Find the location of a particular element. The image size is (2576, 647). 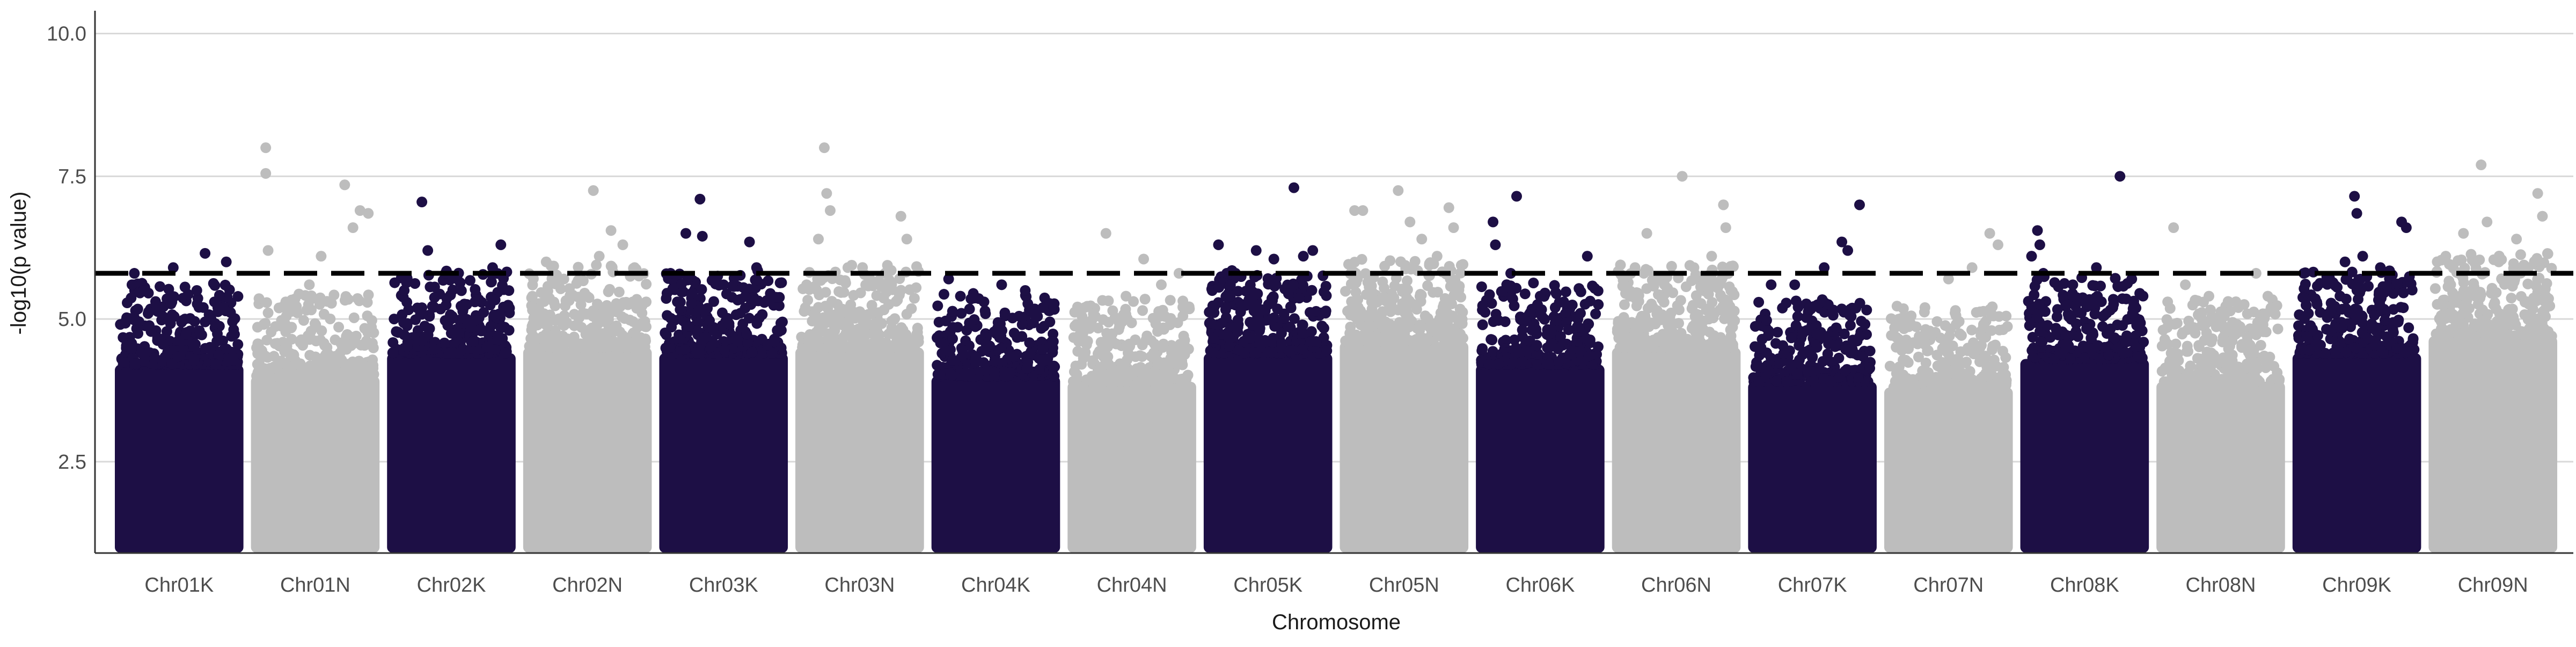

chromosome-group-chr07k is located at coordinates (1812, 376).